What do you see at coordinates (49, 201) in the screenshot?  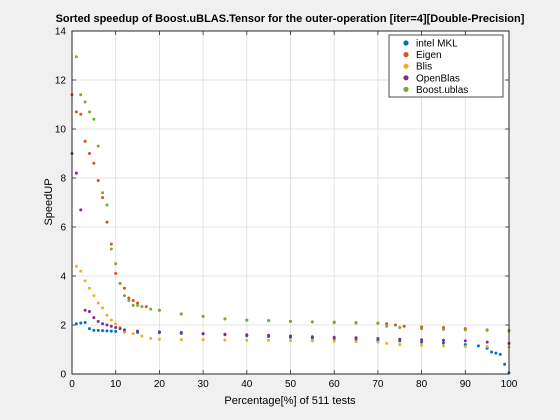 I see `y-axis-label: SpeedUP` at bounding box center [49, 201].